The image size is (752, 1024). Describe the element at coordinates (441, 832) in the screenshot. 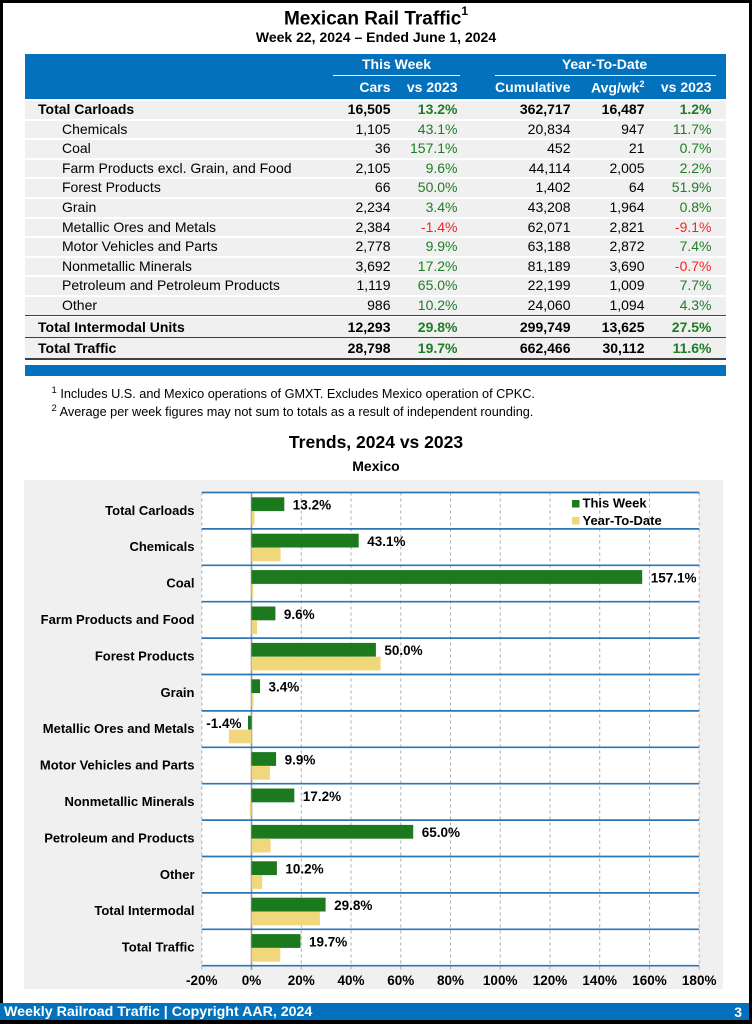

I see `svg-text: 65.0%` at that location.